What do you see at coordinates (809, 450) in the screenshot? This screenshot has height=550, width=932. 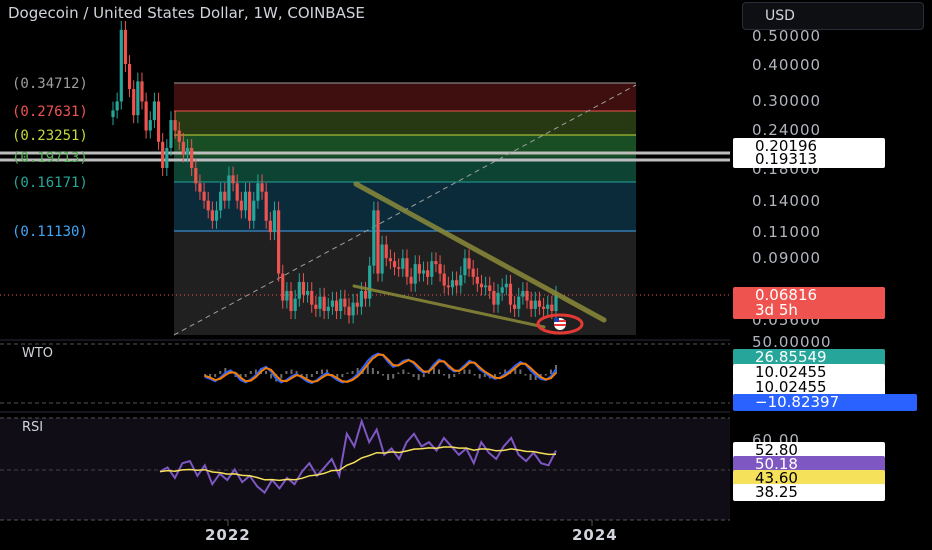 I see `rsi-value-1: 52.80` at bounding box center [809, 450].